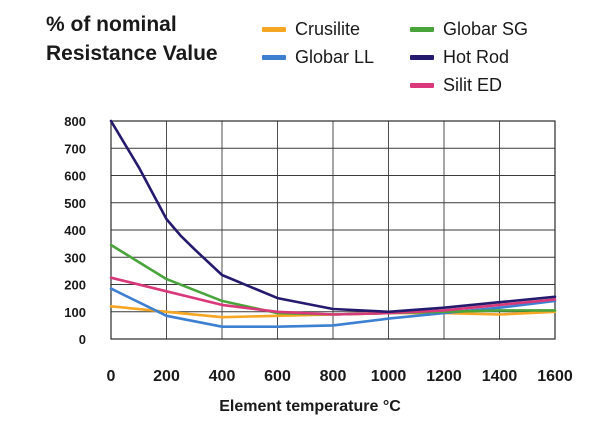 This screenshot has width=608, height=429. I want to click on x-tick-label: 600, so click(277, 376).